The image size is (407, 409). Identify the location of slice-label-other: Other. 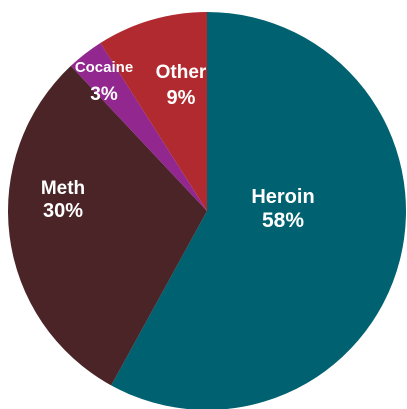
(181, 72).